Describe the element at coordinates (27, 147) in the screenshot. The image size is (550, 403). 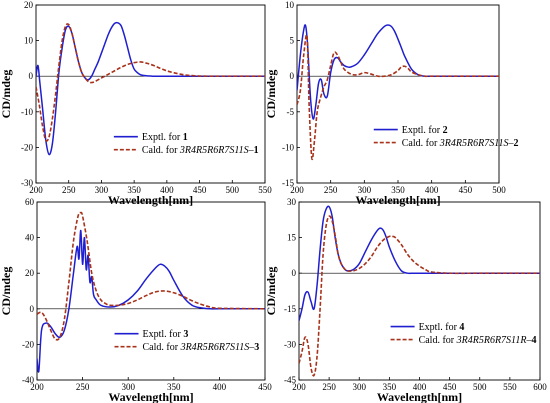
I see `y-tick-label: -20` at that location.